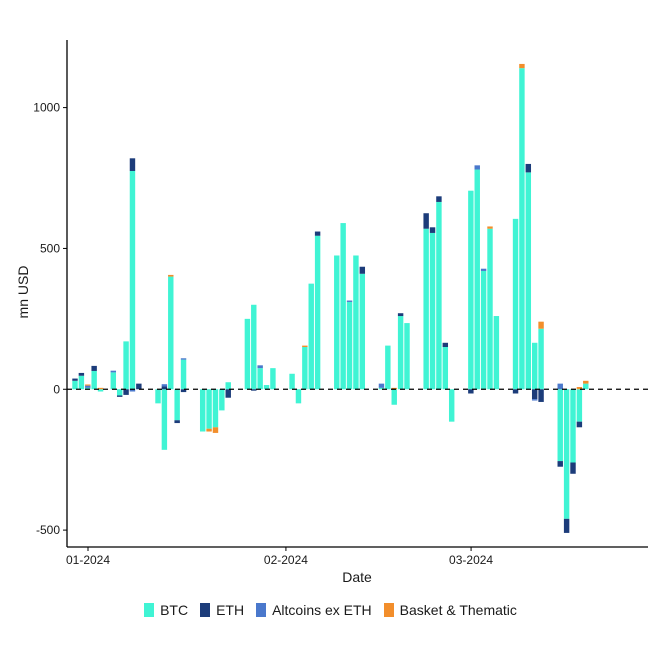 The image size is (661, 661). I want to click on x-tick-label: 03-2024, so click(471, 560).